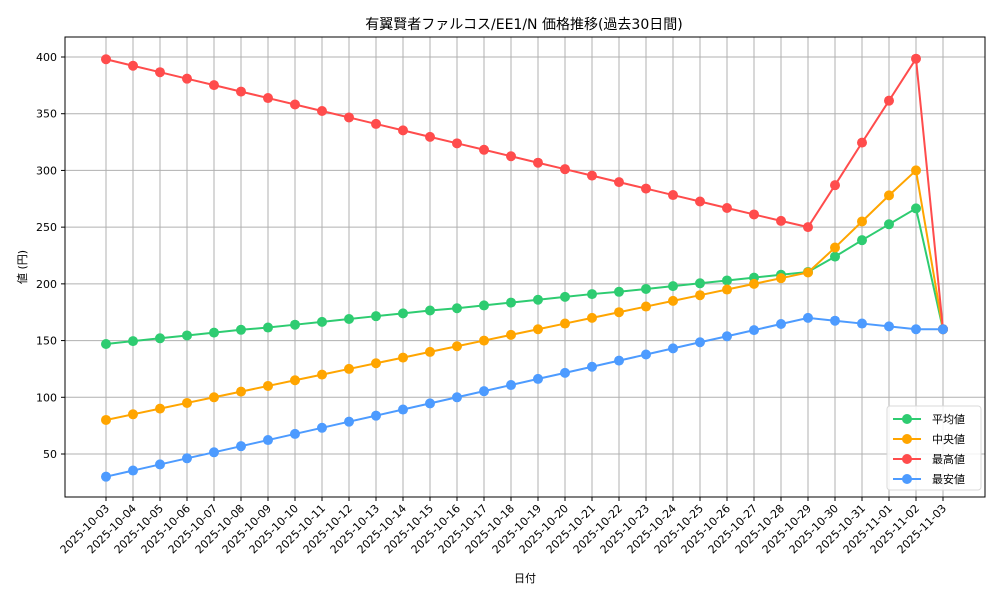  I want to click on chart-title: 有翼賢者ファルコス/EE1/N 価格推移(過去30日間), so click(523, 25).